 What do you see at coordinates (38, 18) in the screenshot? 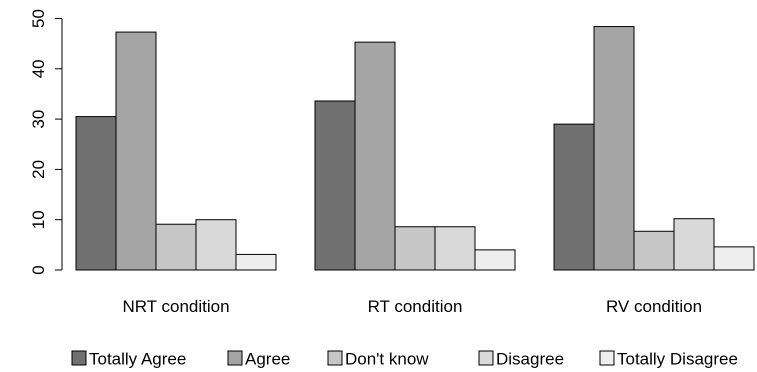
I see `y-tick-label: 50` at bounding box center [38, 18].